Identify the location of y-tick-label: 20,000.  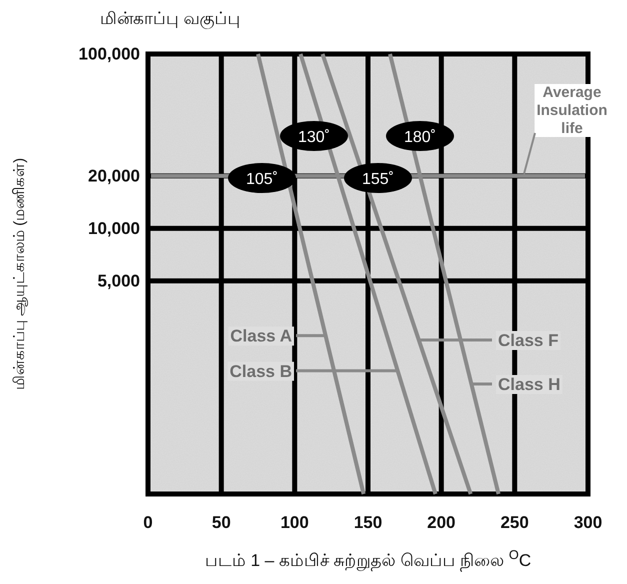
(114, 176).